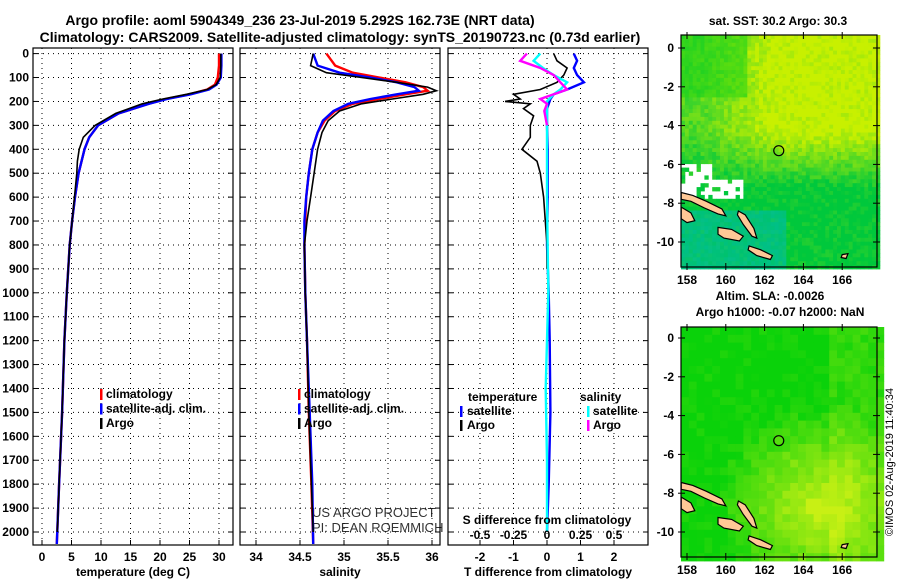 This screenshot has width=900, height=585. What do you see at coordinates (842, 570) in the screenshot?
I see `lon-tick-label: 166` at bounding box center [842, 570].